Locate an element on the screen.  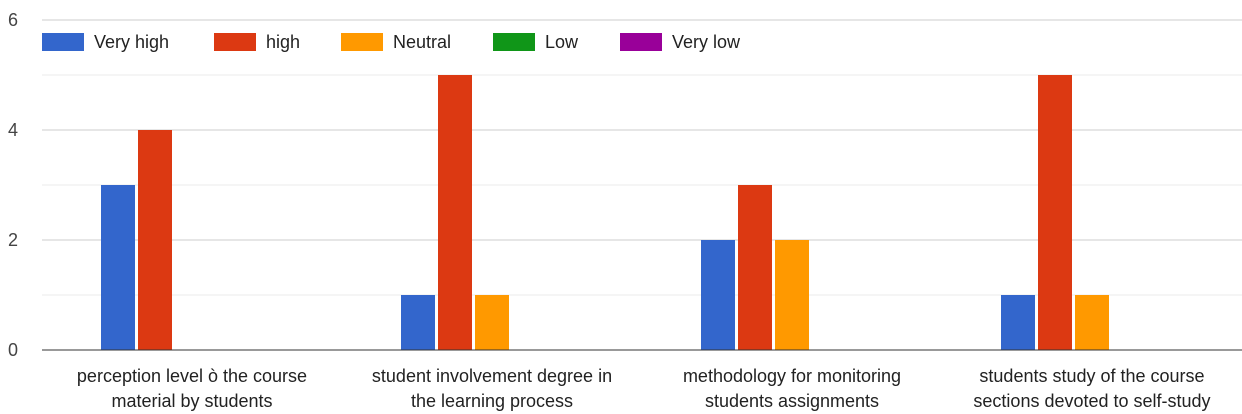
x-category-label: student involvement degree in is located at coordinates (492, 376).